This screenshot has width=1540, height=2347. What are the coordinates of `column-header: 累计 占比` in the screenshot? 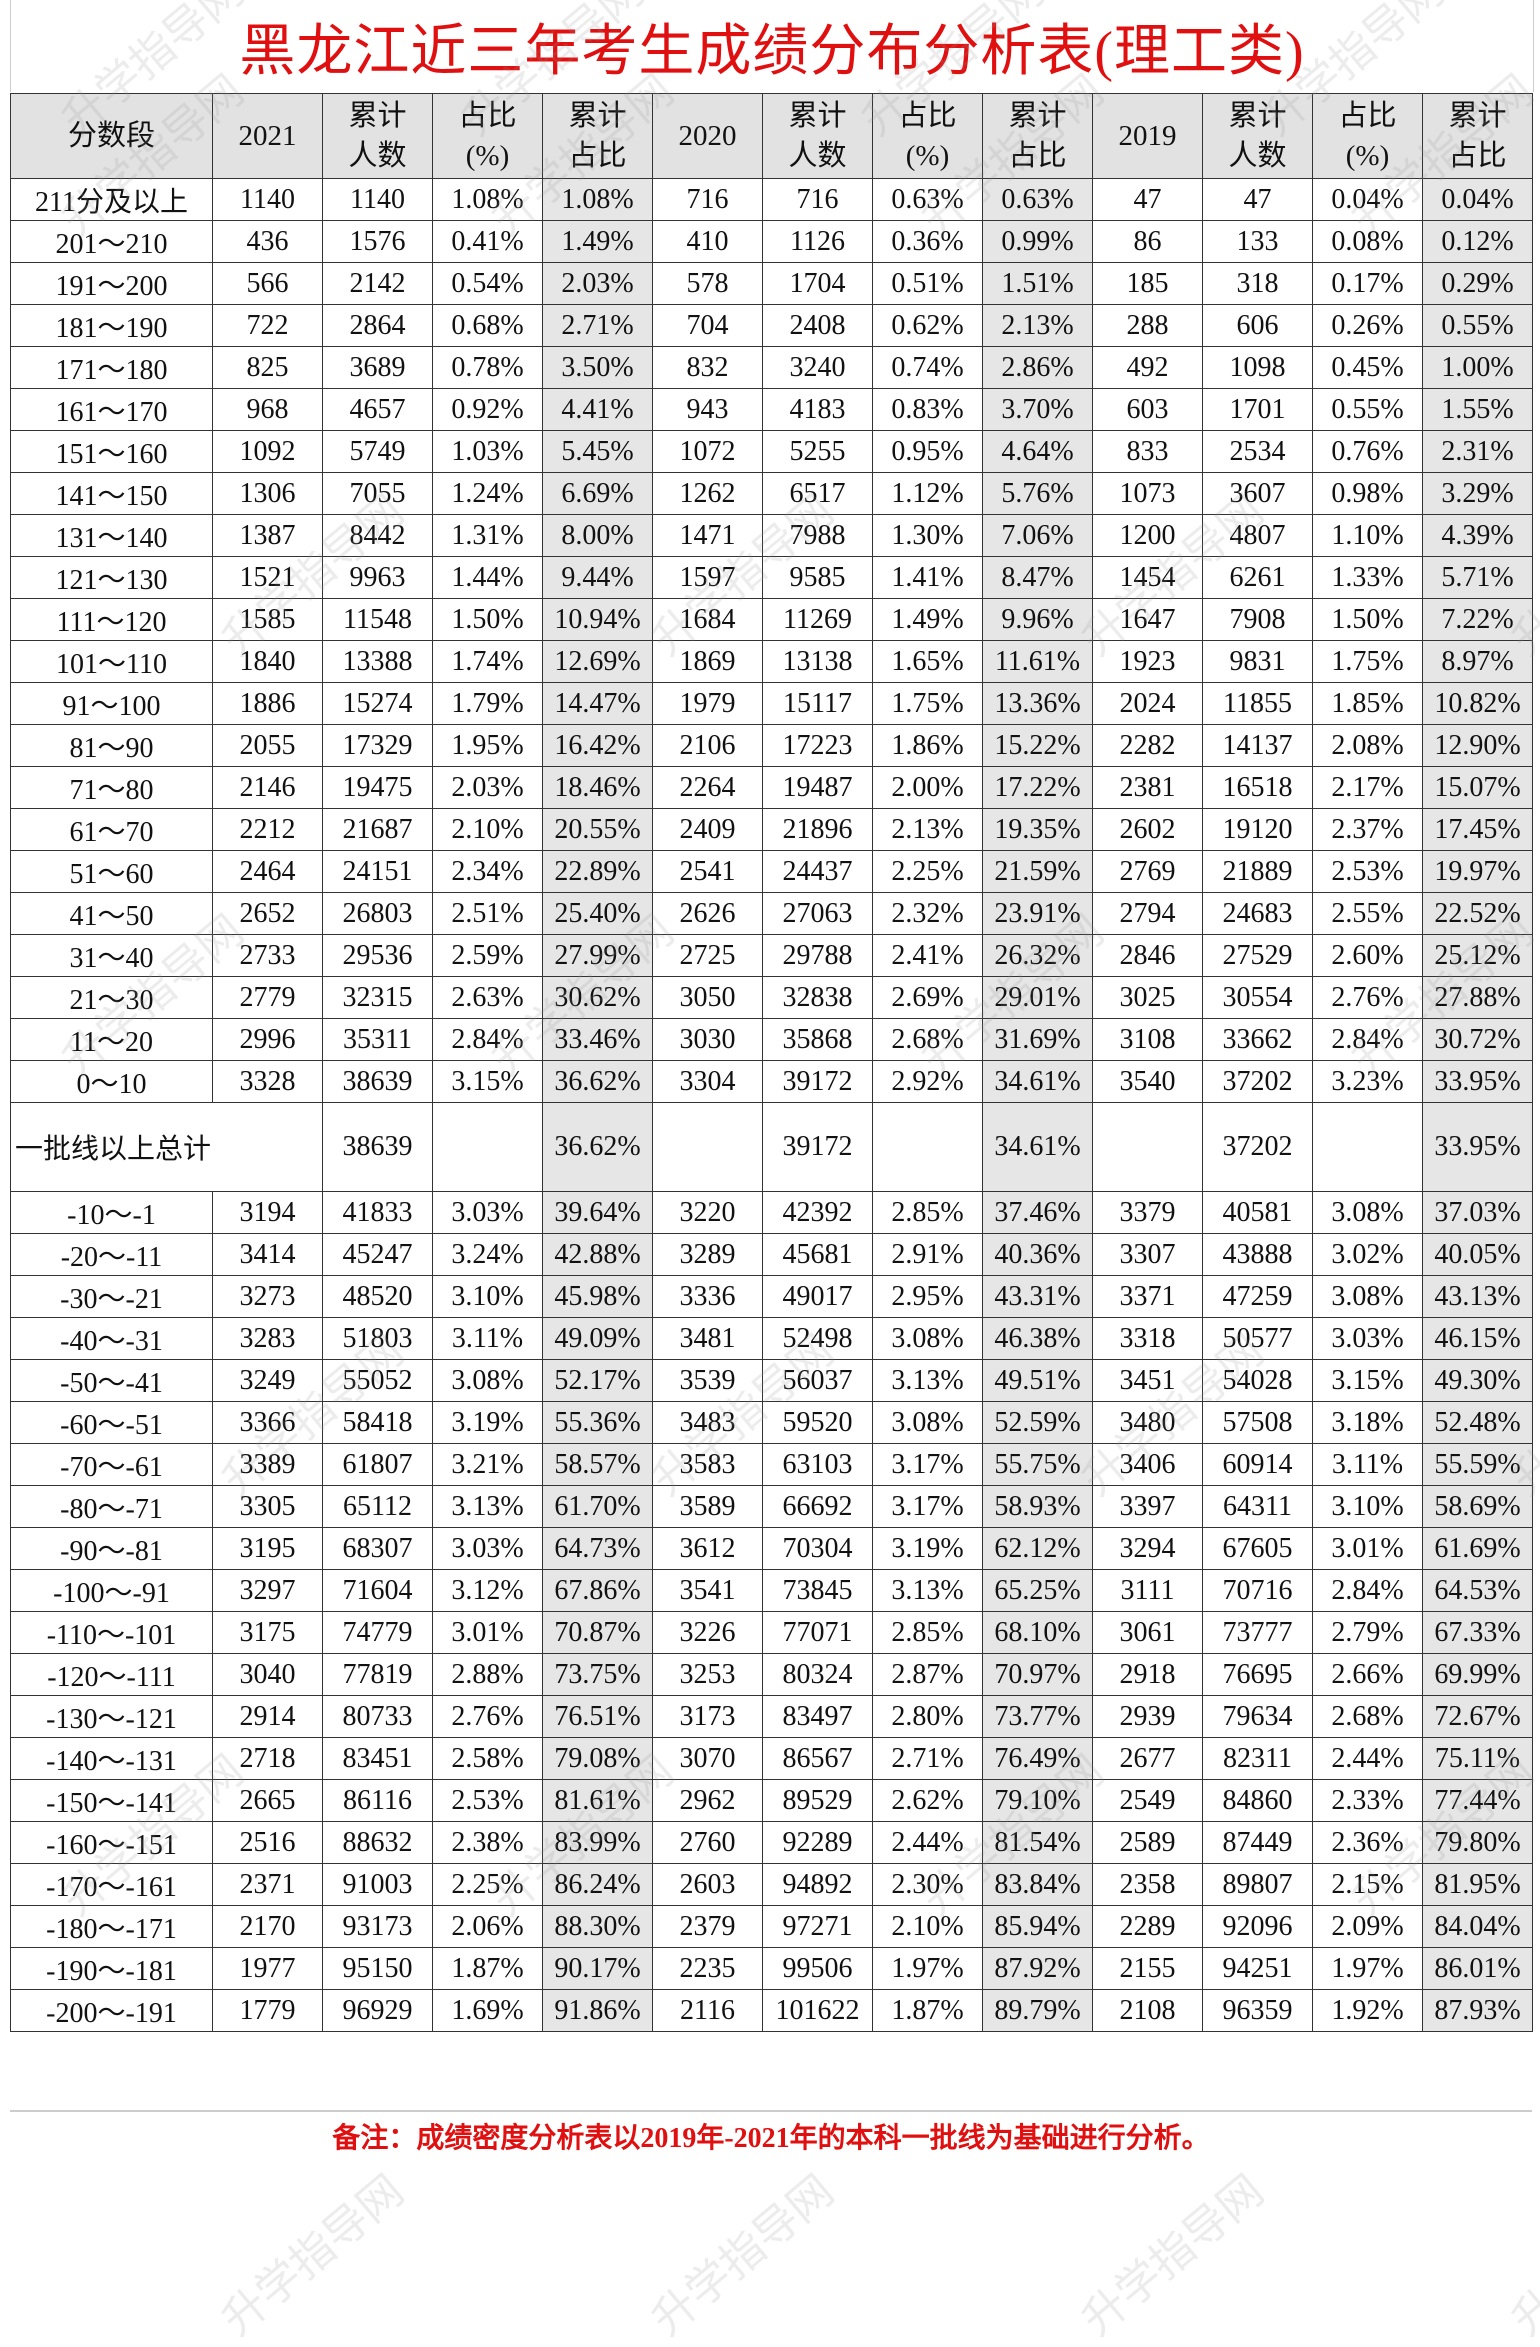 It's located at (1037, 136).